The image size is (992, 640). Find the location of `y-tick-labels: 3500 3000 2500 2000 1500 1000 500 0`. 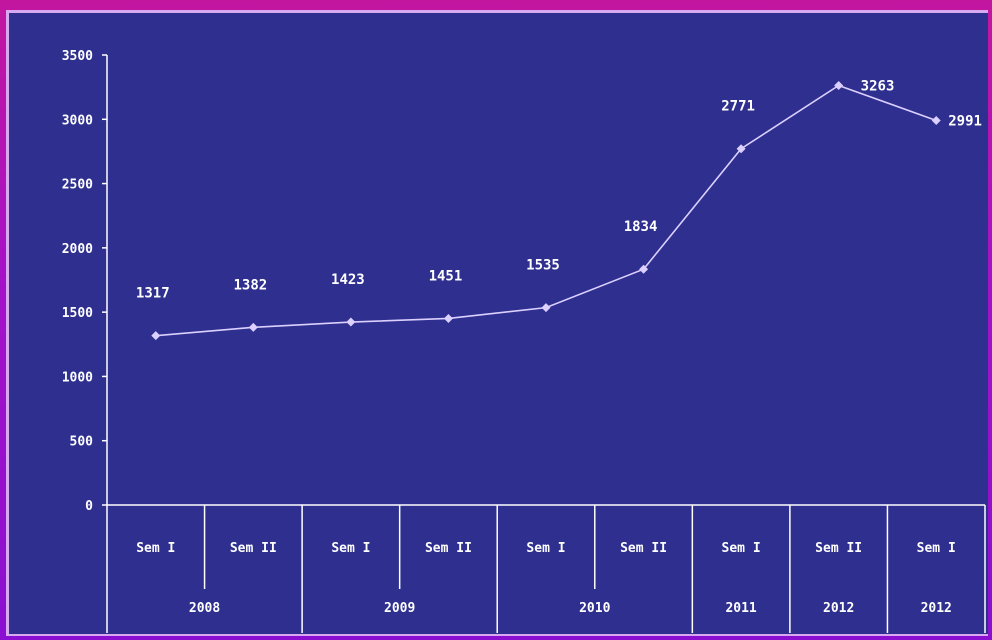

y-tick-labels: 3500 3000 2500 2000 1500 1000 500 0 is located at coordinates (77, 281).